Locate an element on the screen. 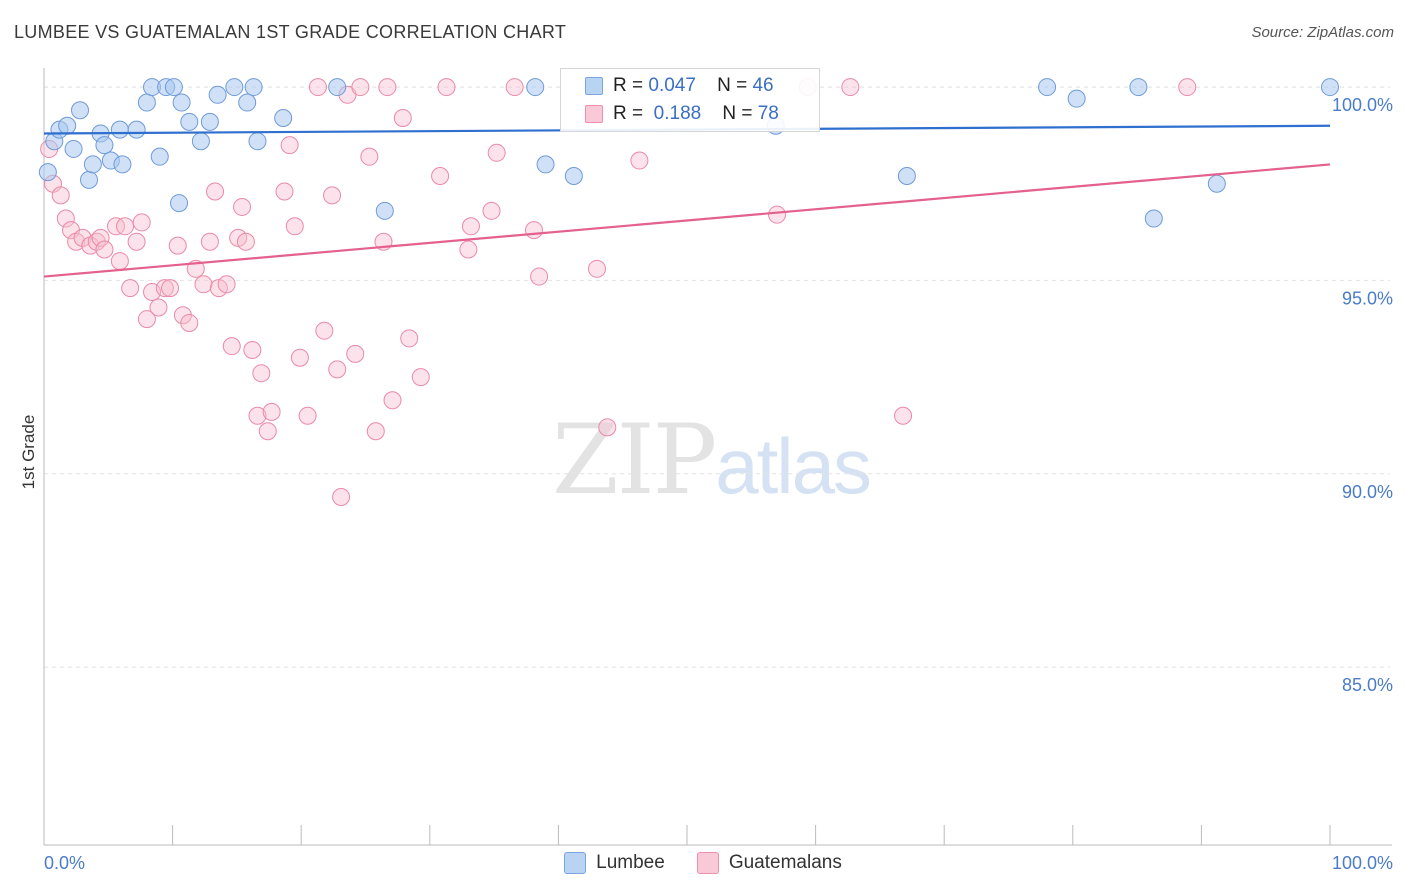 The height and width of the screenshot is (892, 1406). y-tick-label: 95.0% is located at coordinates (1367, 298).